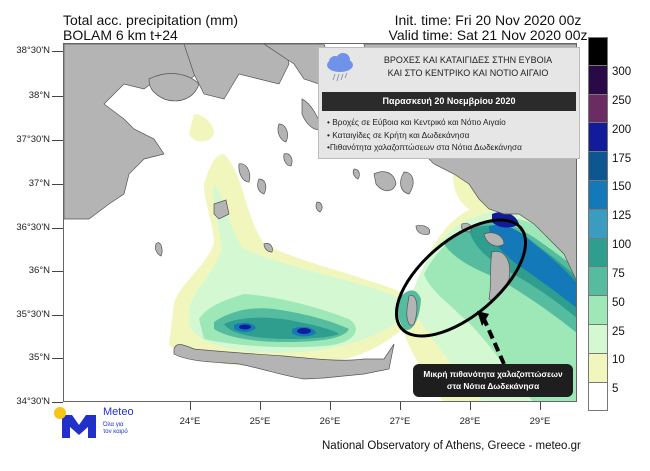 Image resolution: width=650 pixels, height=471 pixels. What do you see at coordinates (622, 187) in the screenshot?
I see `colorbar-label: 150` at bounding box center [622, 187].